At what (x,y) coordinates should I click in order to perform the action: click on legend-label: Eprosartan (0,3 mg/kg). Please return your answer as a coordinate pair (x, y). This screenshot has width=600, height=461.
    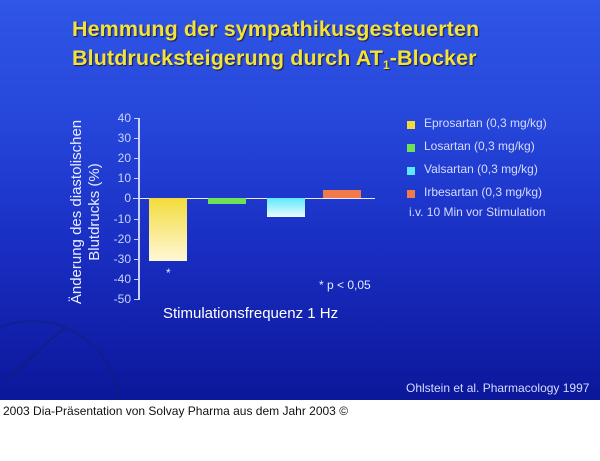
    Looking at the image, I should click on (485, 123).